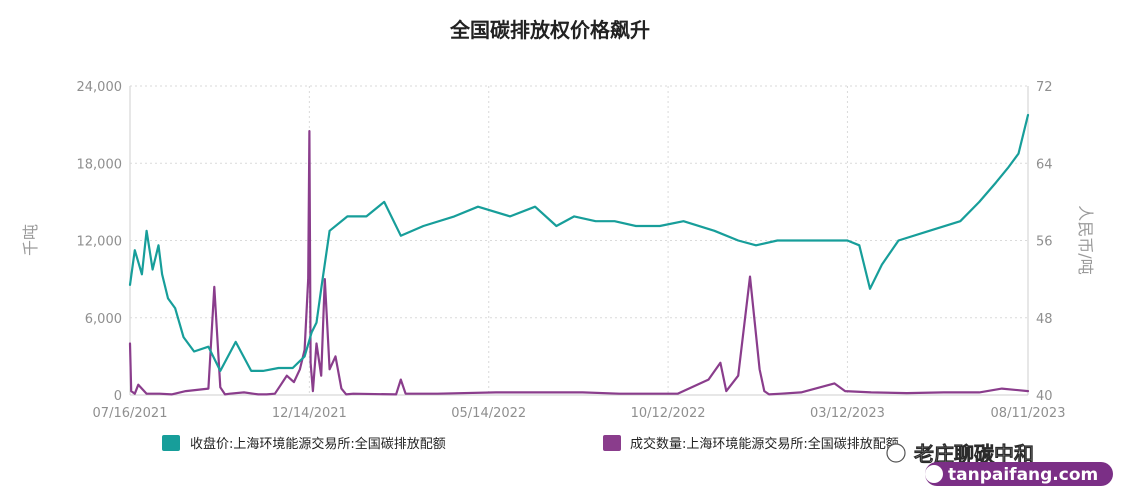 The width and height of the screenshot is (1122, 491). Describe the element at coordinates (764, 444) in the screenshot. I see `legend-label-volume: 成交数量:上海环境能源交易所:全国碳排放配额` at that location.